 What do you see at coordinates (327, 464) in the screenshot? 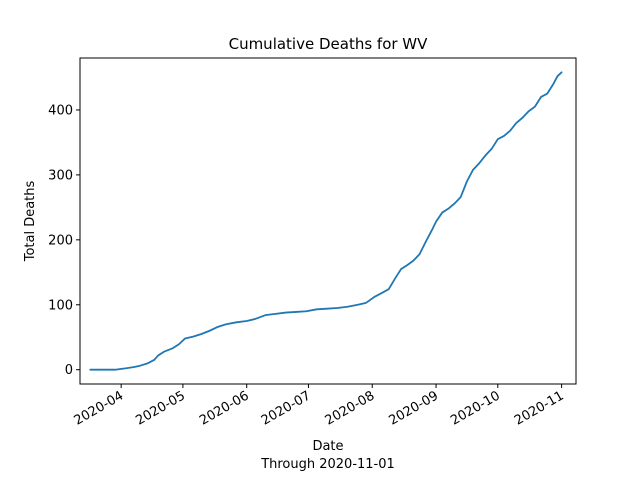
I see `x-axis-sublabel: Through 2020-11-01` at bounding box center [327, 464].